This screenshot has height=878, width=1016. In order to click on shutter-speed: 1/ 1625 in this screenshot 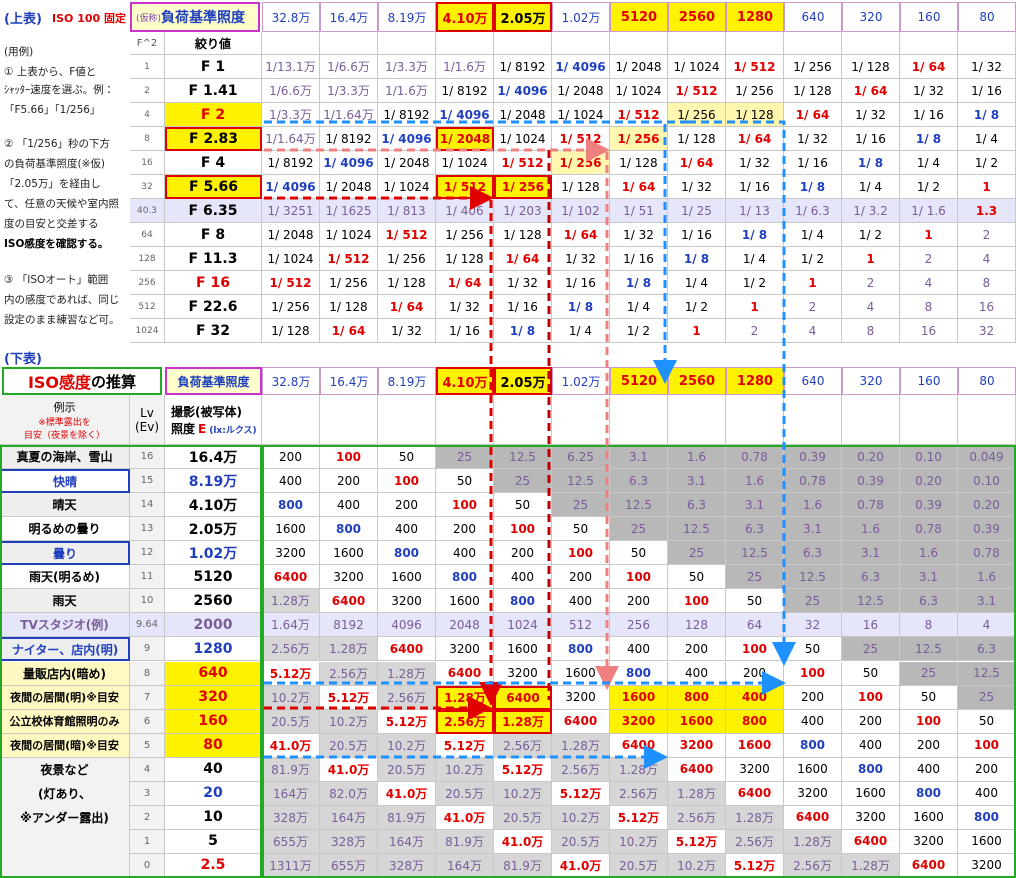, I will do `click(349, 211)`.